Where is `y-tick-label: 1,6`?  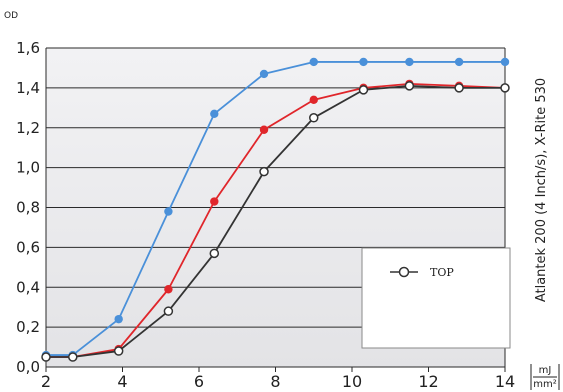 y-tick-label: 1,6 is located at coordinates (28, 48).